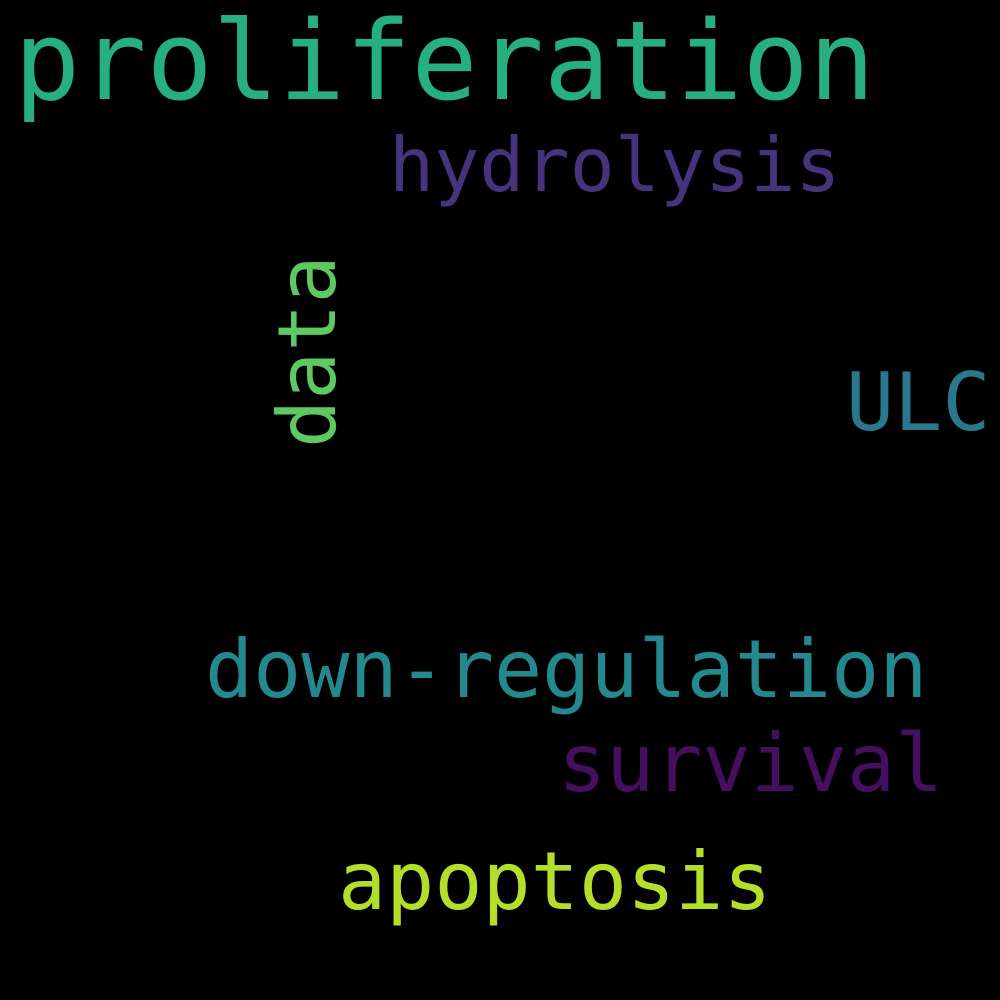 Image resolution: width=1000 pixels, height=1000 pixels. What do you see at coordinates (555, 881) in the screenshot?
I see `word-apoptosis: apoptosis` at bounding box center [555, 881].